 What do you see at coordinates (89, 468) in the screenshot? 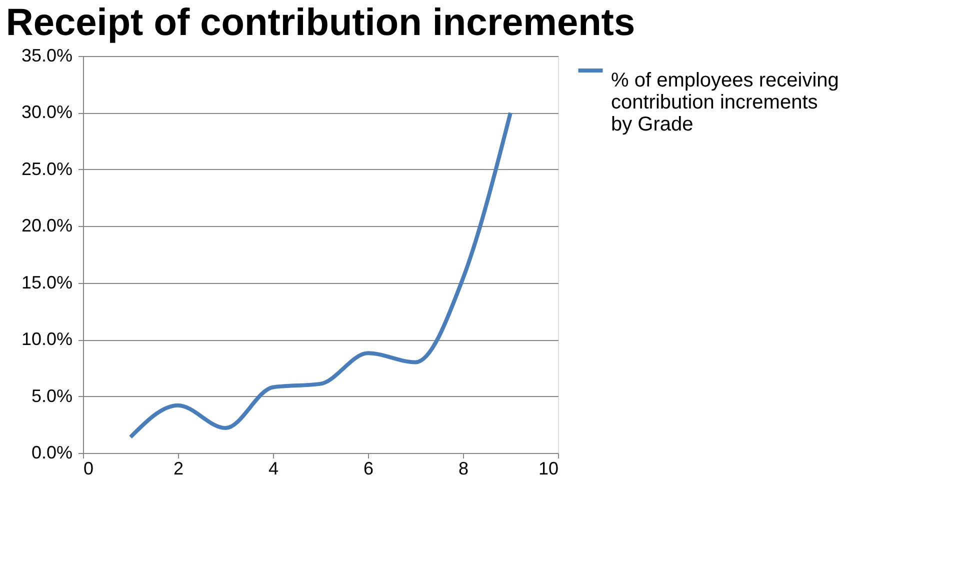
I see `x-tick-label: 0` at bounding box center [89, 468].